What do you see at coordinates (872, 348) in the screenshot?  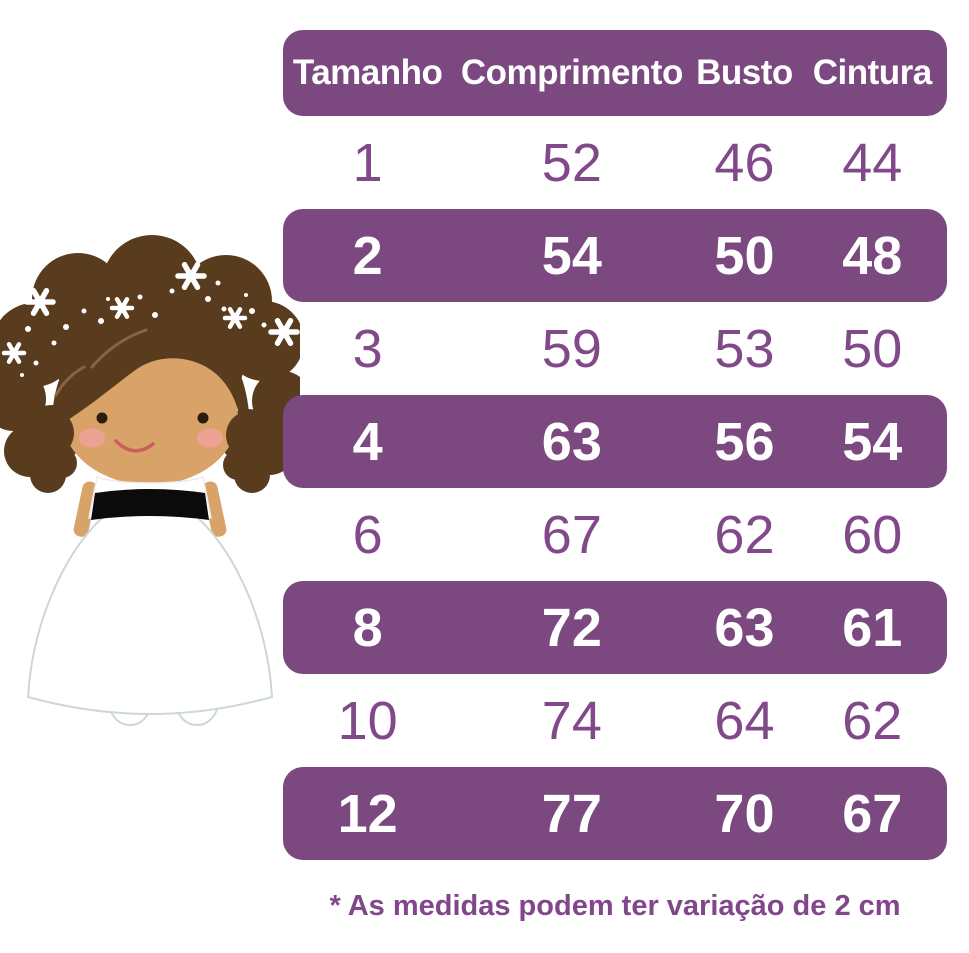 I see `cell-cintura: 50` at bounding box center [872, 348].